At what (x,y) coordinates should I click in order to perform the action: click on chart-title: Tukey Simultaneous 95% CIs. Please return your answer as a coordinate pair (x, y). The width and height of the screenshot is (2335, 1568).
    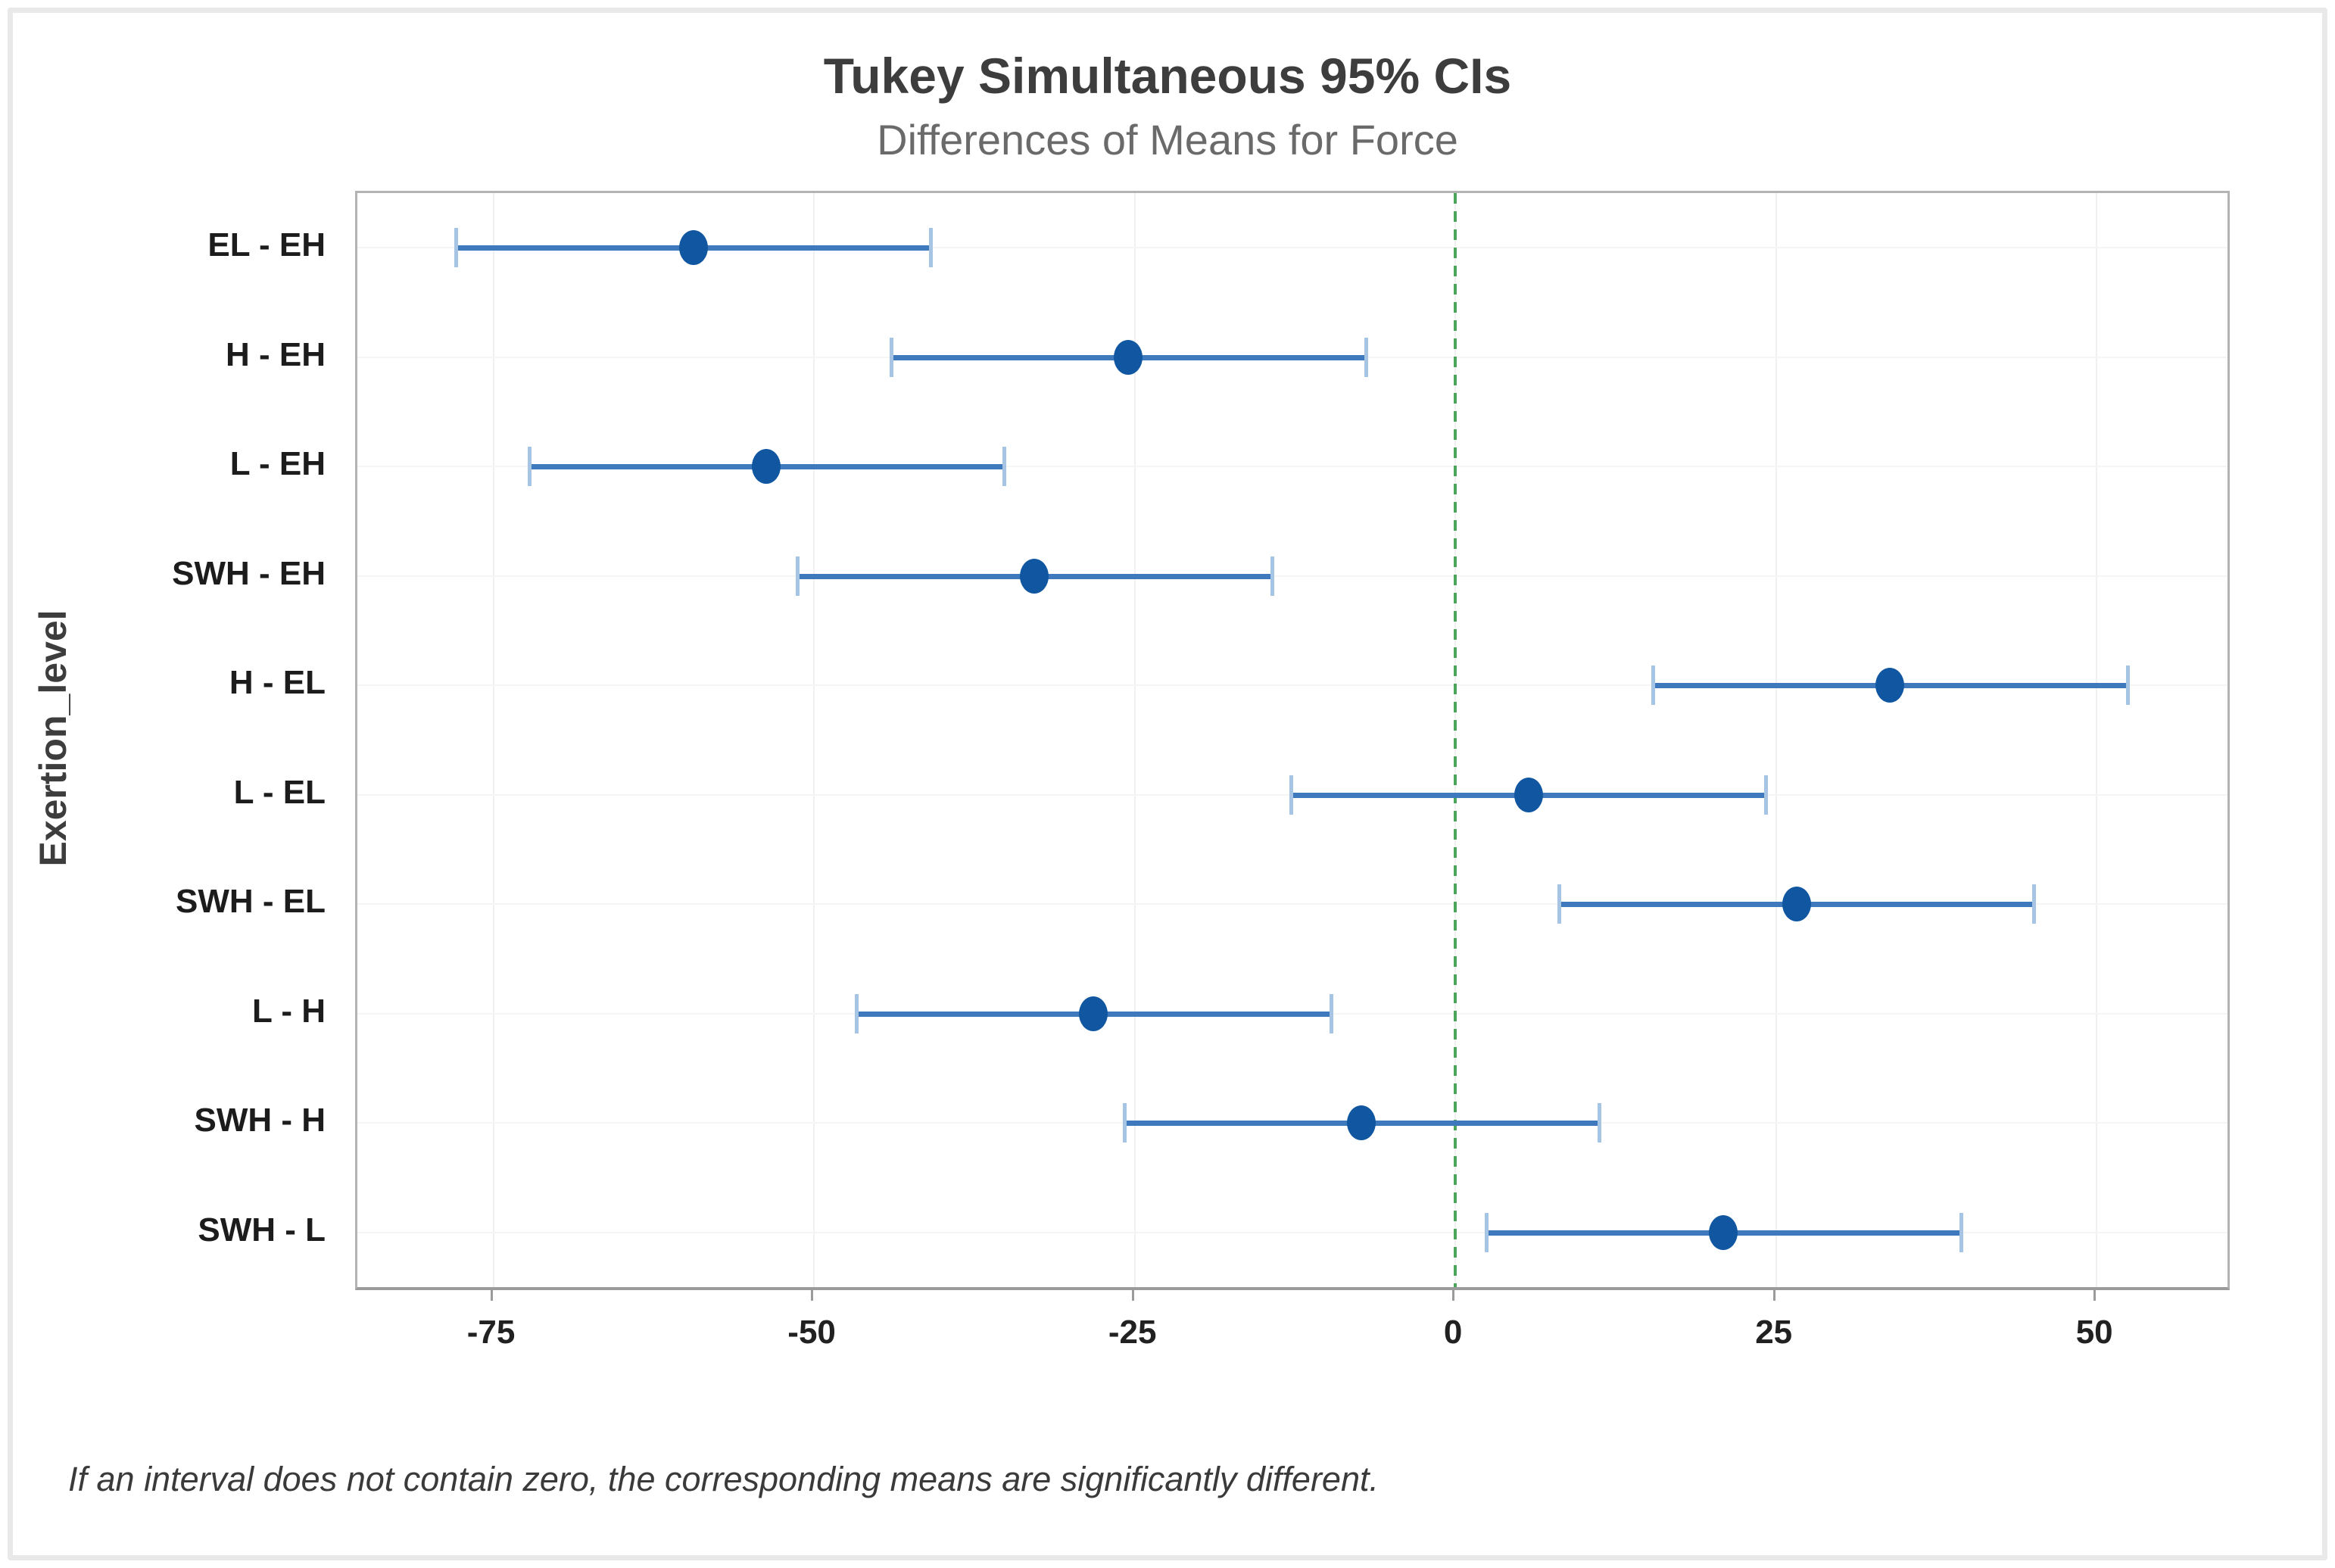
    Looking at the image, I should click on (1167, 76).